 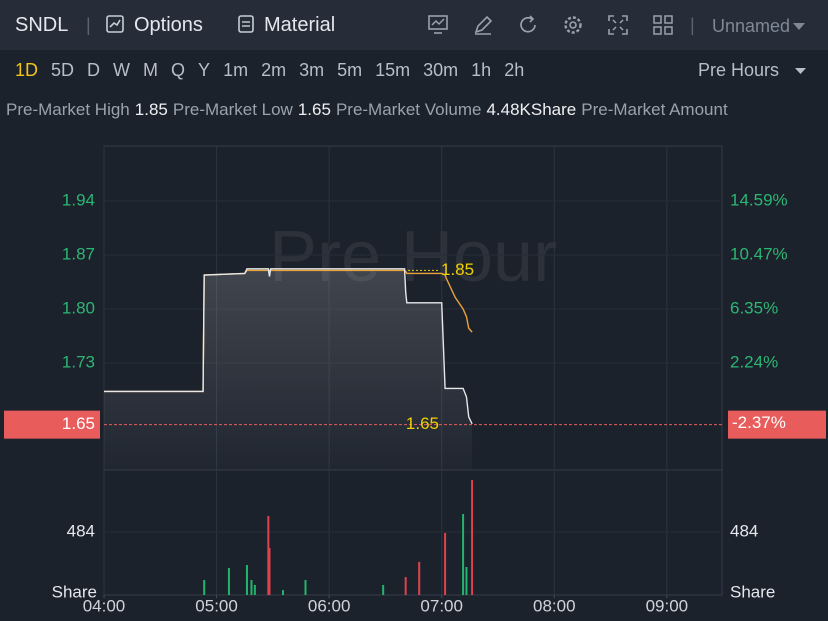 I want to click on refresh-icon, so click(x=528, y=25).